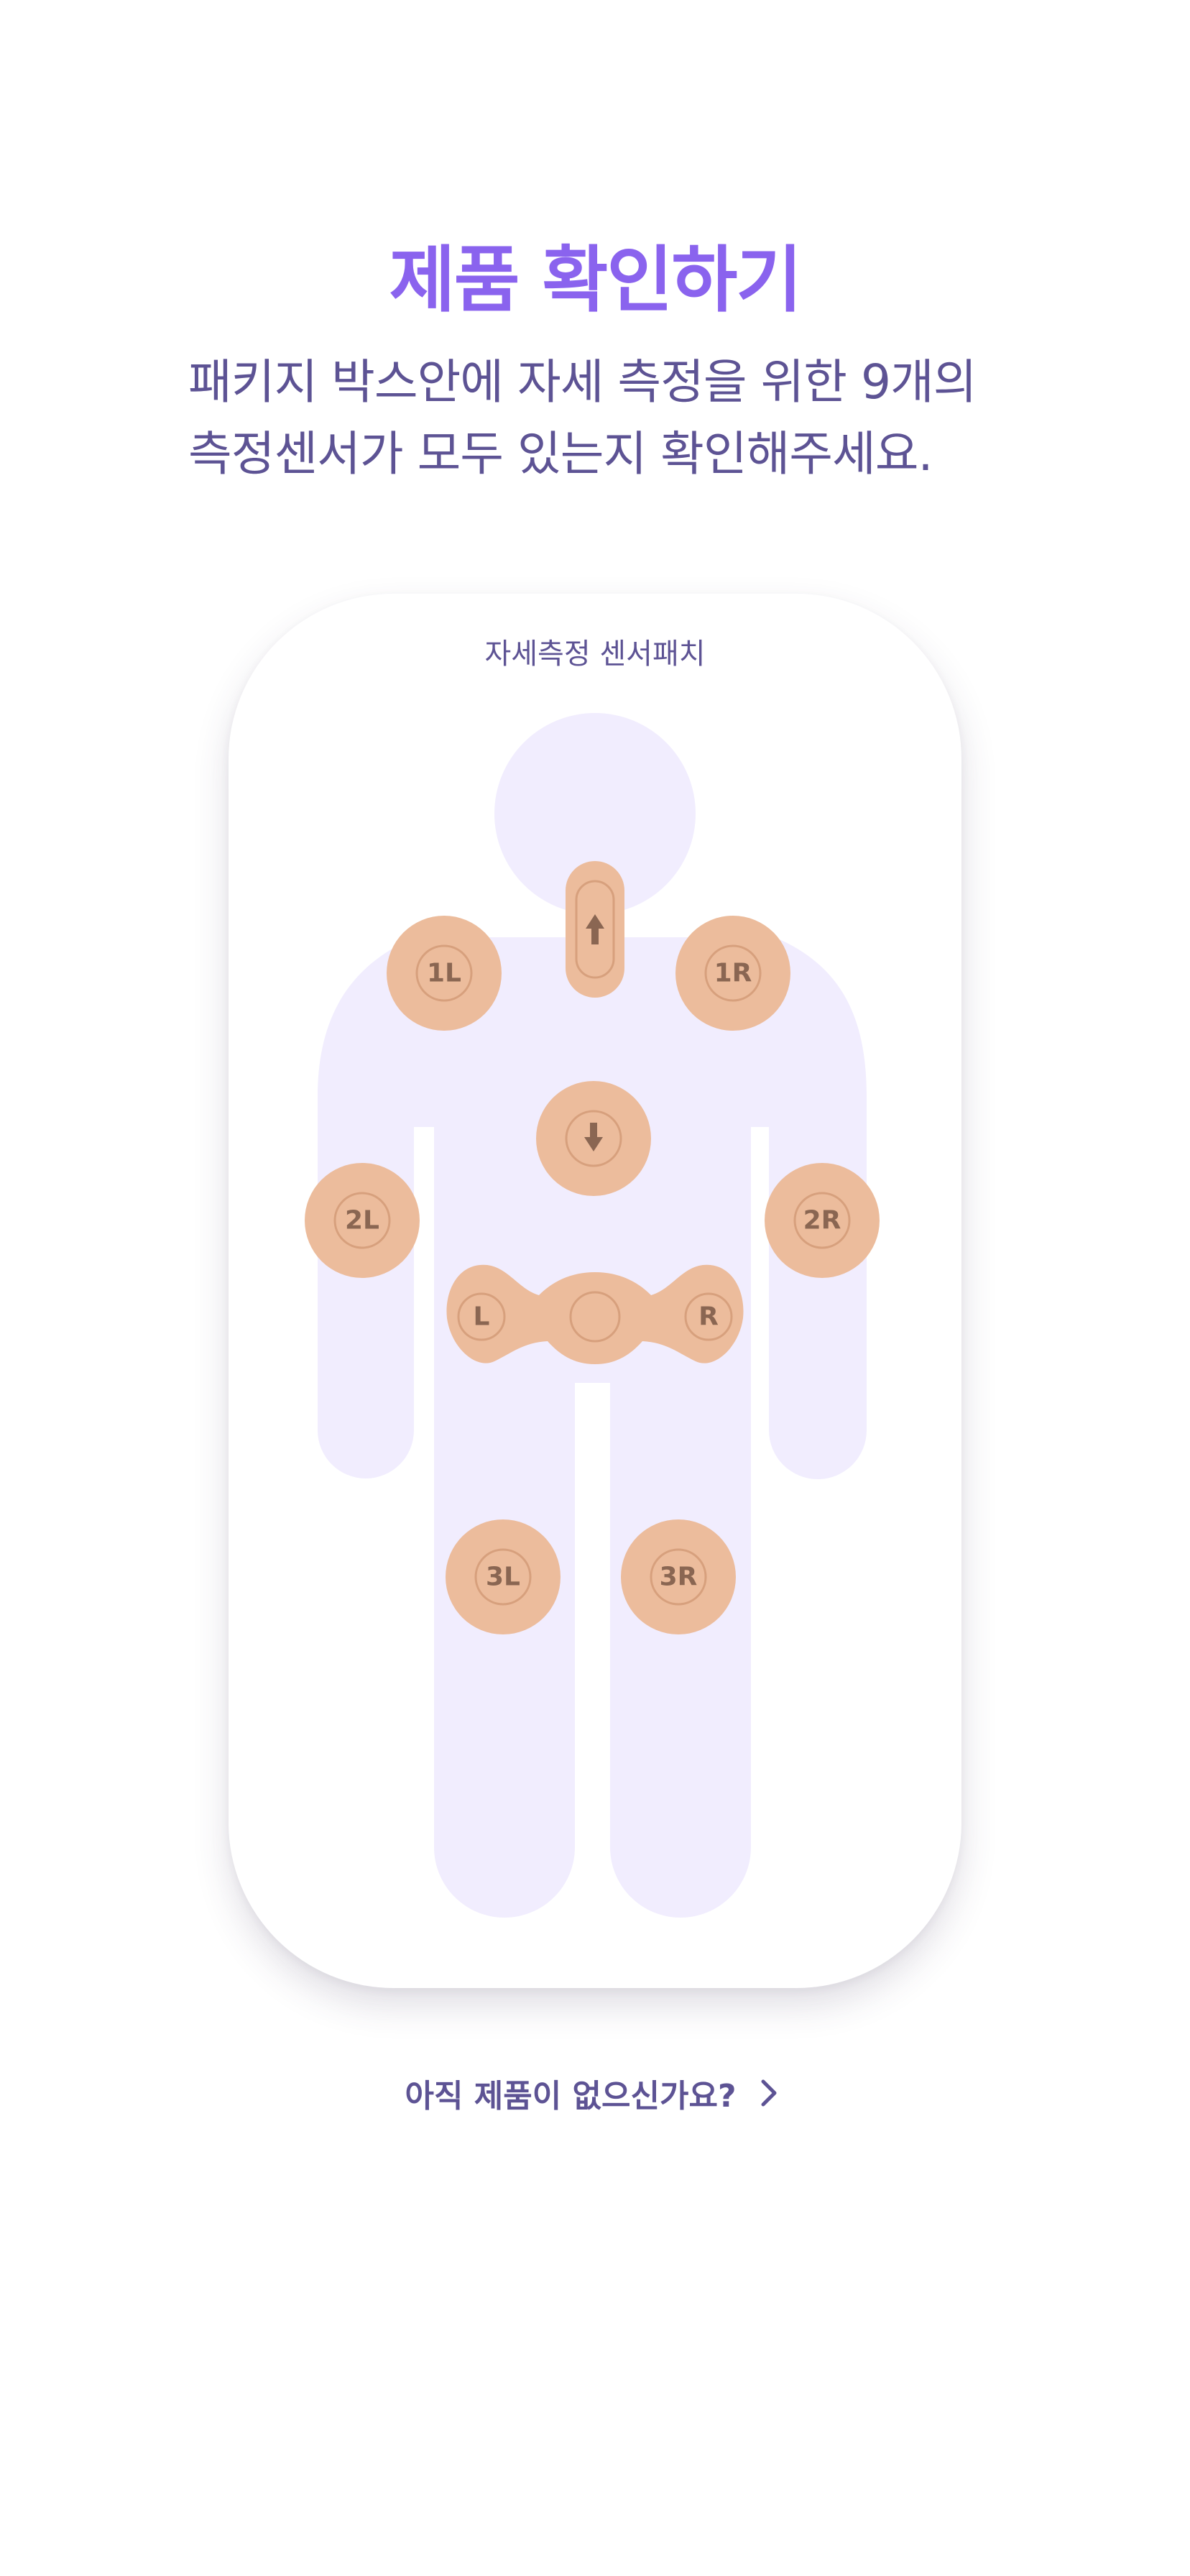 The height and width of the screenshot is (2576, 1190). I want to click on sensor-2r: 2R, so click(822, 1220).